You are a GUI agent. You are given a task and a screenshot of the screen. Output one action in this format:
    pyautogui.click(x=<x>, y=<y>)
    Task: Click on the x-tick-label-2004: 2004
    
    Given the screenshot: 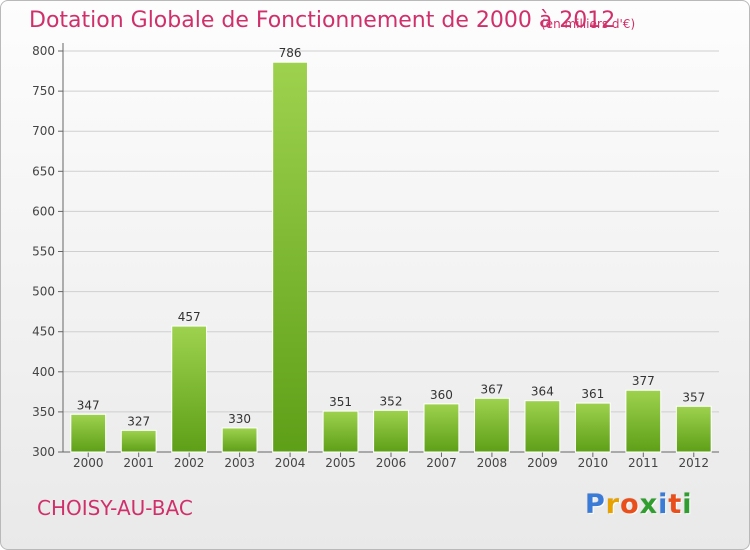 What is the action you would take?
    pyautogui.click(x=290, y=463)
    